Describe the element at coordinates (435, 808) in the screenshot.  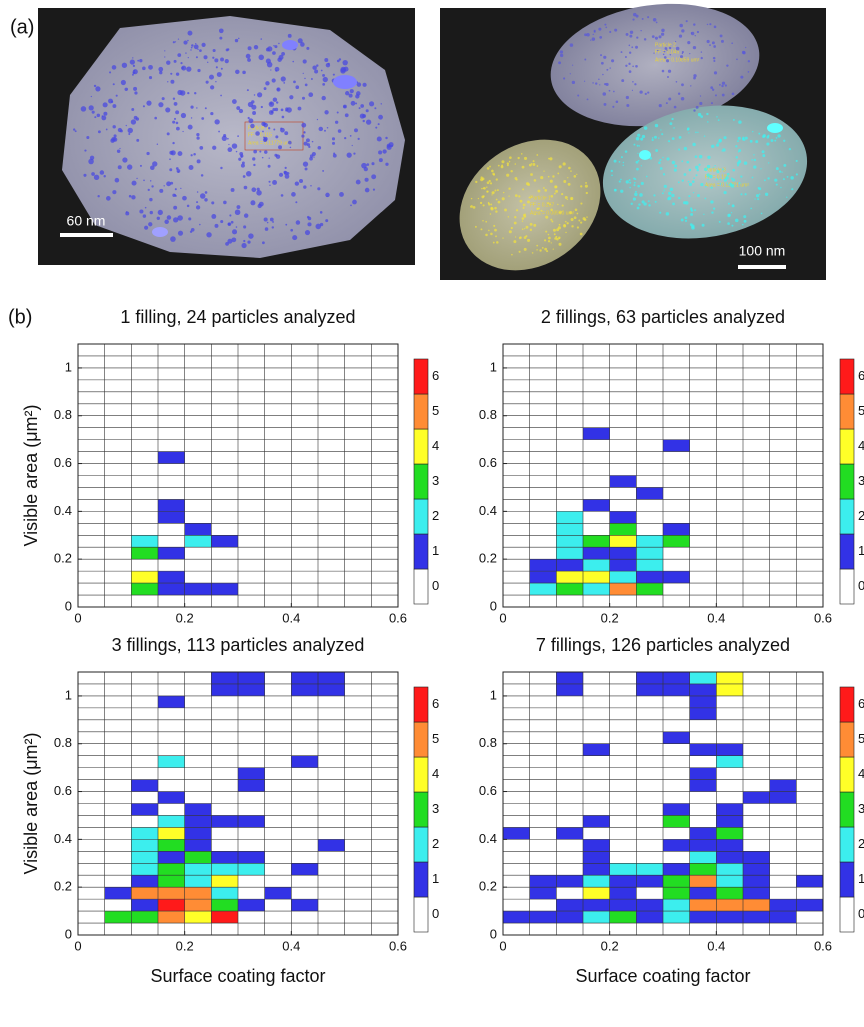
I see `colorbar-label: 3` at that location.